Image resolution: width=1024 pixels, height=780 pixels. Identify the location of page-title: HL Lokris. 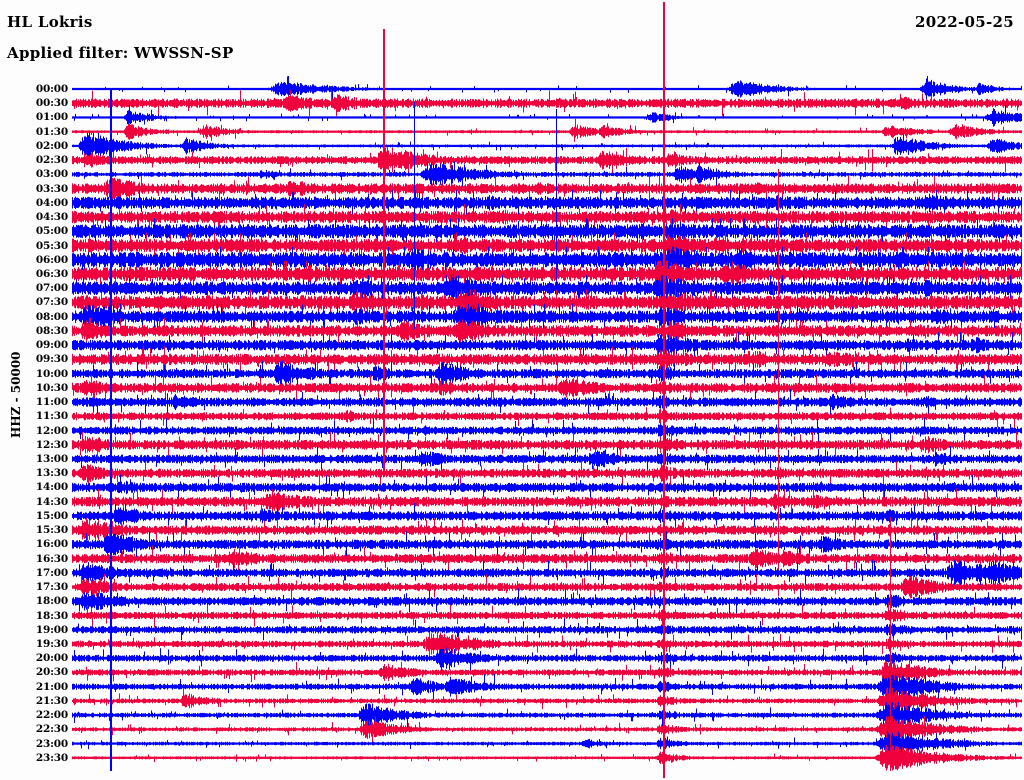
(50, 22).